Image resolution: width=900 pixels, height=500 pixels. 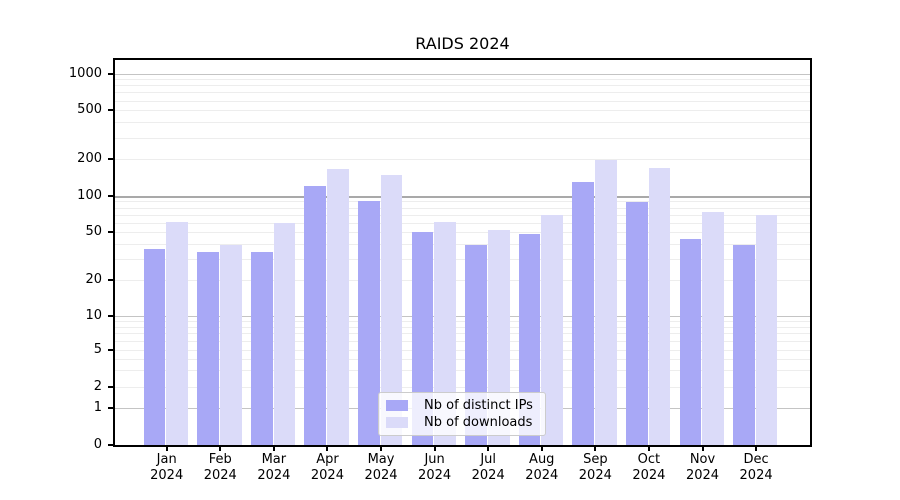 I want to click on x-tick-label: Sep 2024, so click(x=595, y=467).